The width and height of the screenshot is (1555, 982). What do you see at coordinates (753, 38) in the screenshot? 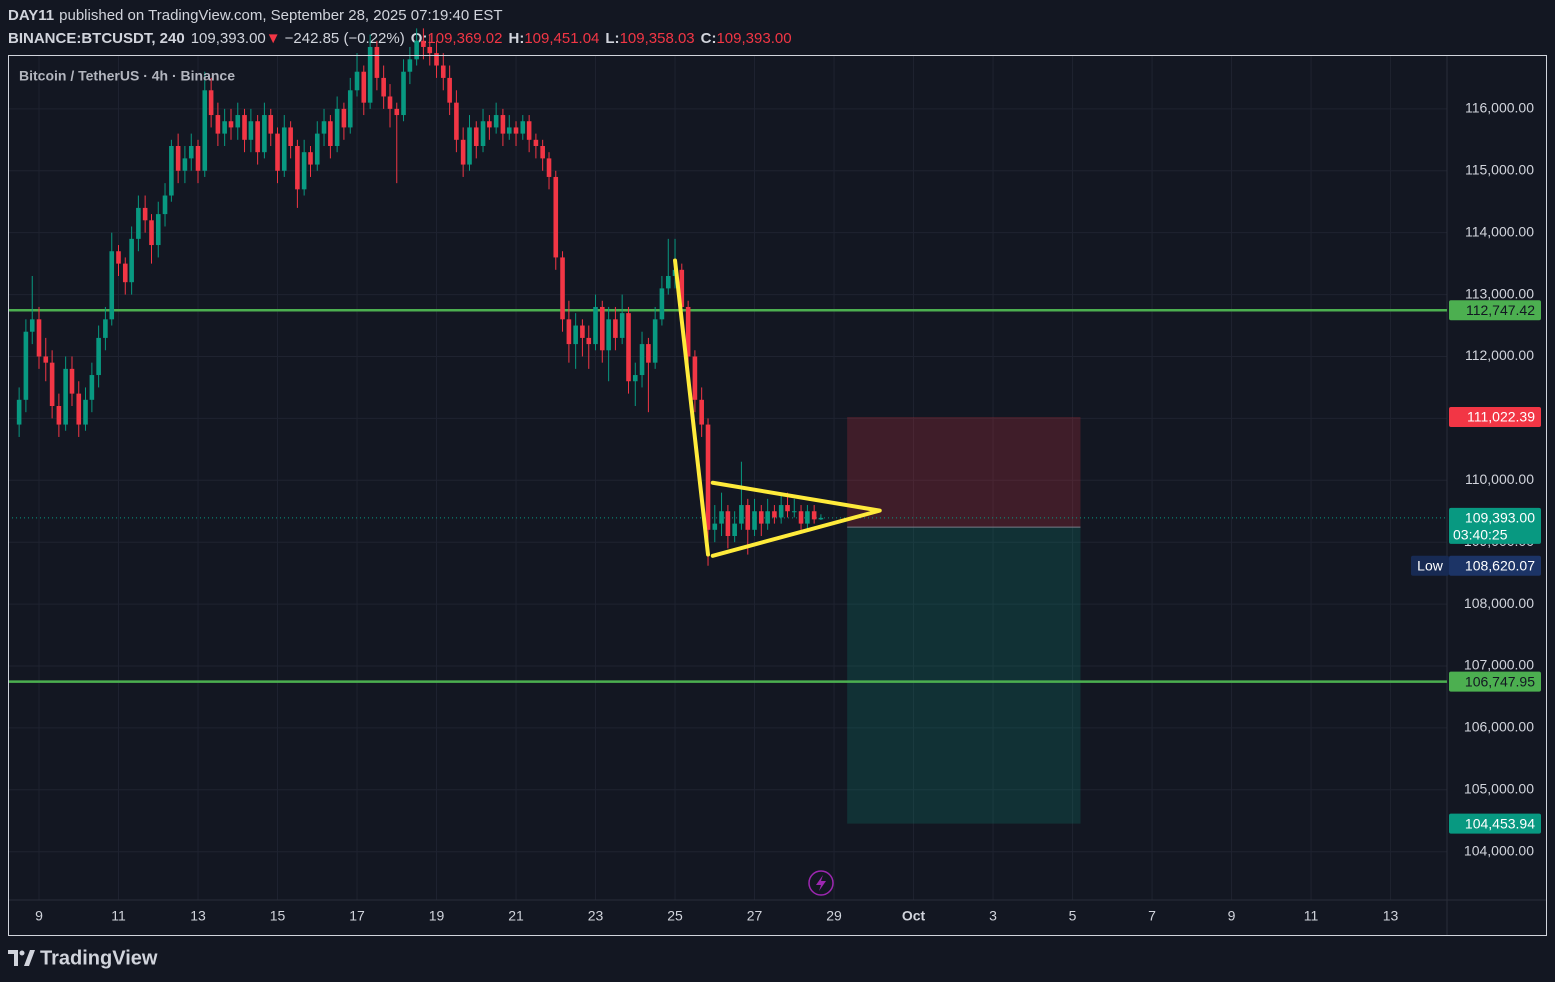
I see `ohlc-value: 109,393.00` at bounding box center [753, 38].